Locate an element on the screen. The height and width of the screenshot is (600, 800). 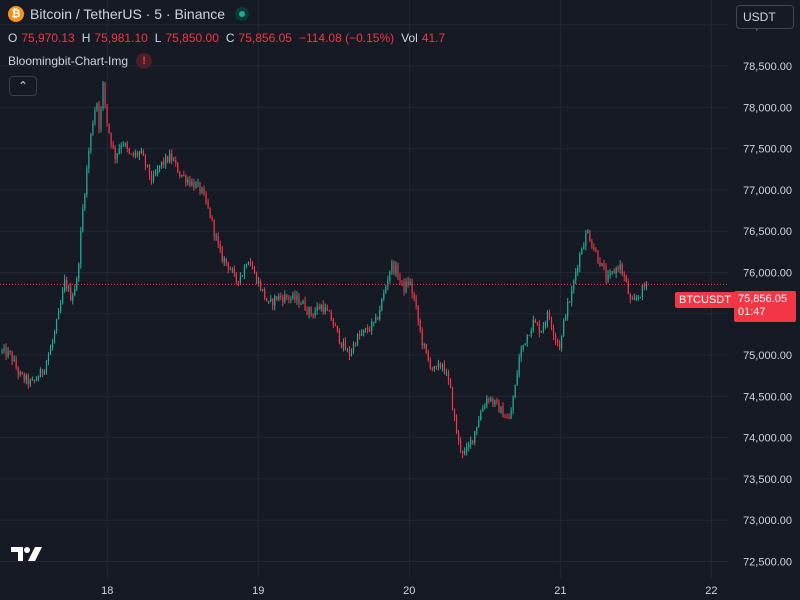
currency-selector: USDT is located at coordinates (765, 17).